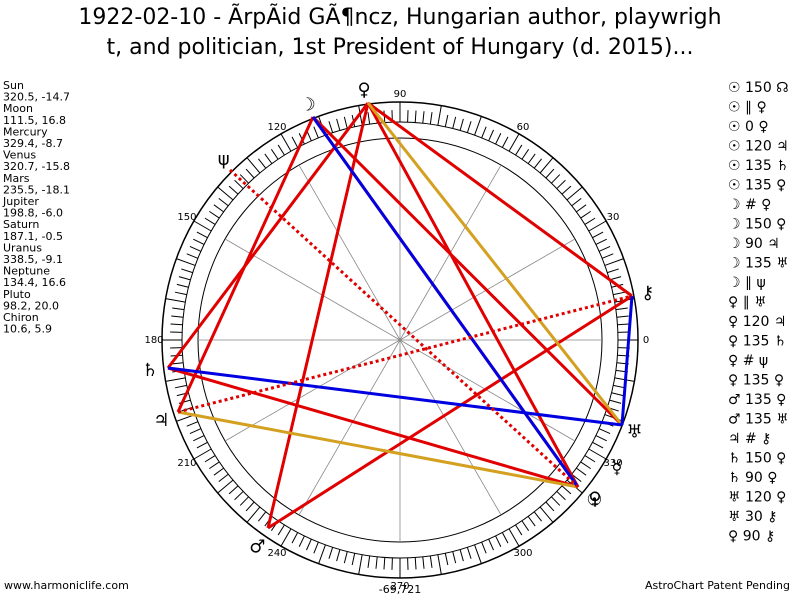 The height and width of the screenshot is (600, 800). I want to click on degree-label: 30, so click(613, 217).